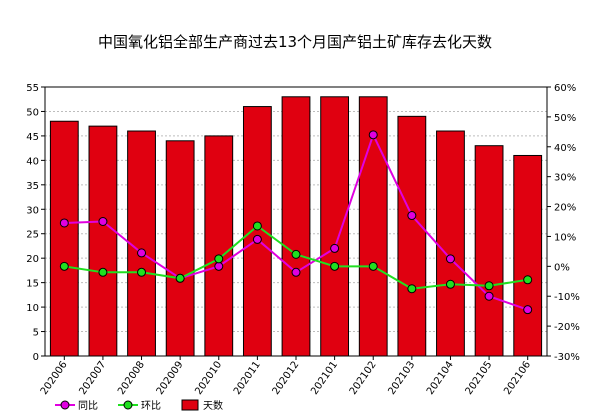 The height and width of the screenshot is (416, 590). What do you see at coordinates (479, 378) in the screenshot?
I see `x-axis-tick-label: 202105` at bounding box center [479, 378].